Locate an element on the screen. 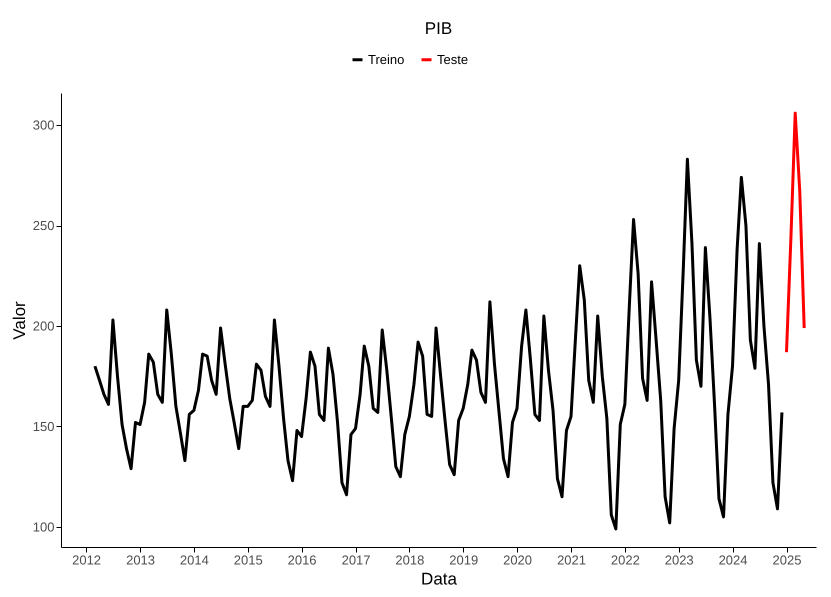  x-tick-label: 2017 is located at coordinates (356, 560).